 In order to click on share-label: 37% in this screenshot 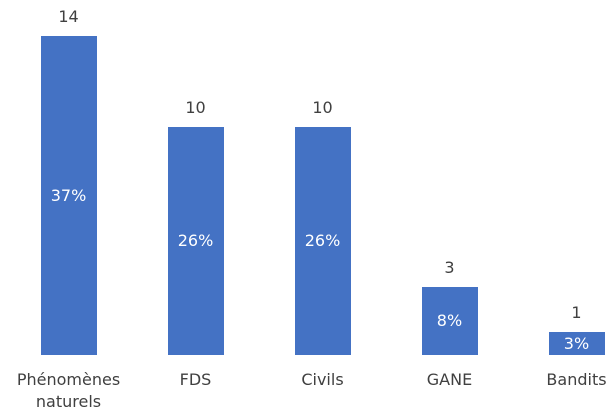, I will do `click(68, 195)`.